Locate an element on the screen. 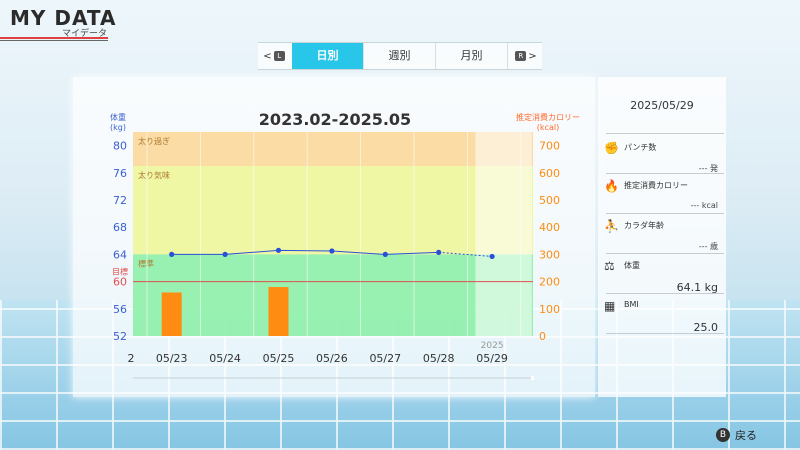  date-tick-label: 05/28 is located at coordinates (439, 358).